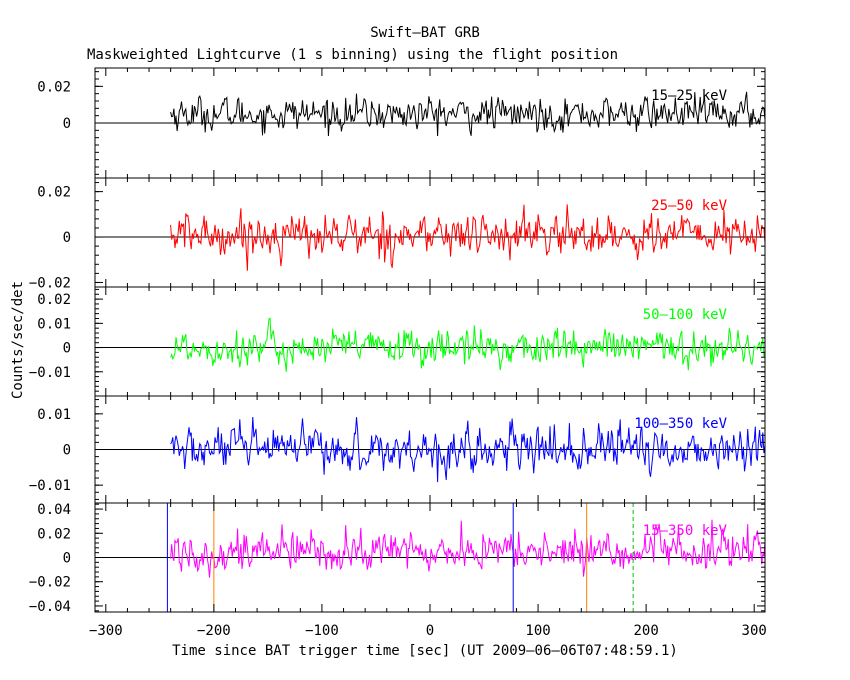 The width and height of the screenshot is (850, 680). I want to click on x-tick-label: −300, so click(106, 631).